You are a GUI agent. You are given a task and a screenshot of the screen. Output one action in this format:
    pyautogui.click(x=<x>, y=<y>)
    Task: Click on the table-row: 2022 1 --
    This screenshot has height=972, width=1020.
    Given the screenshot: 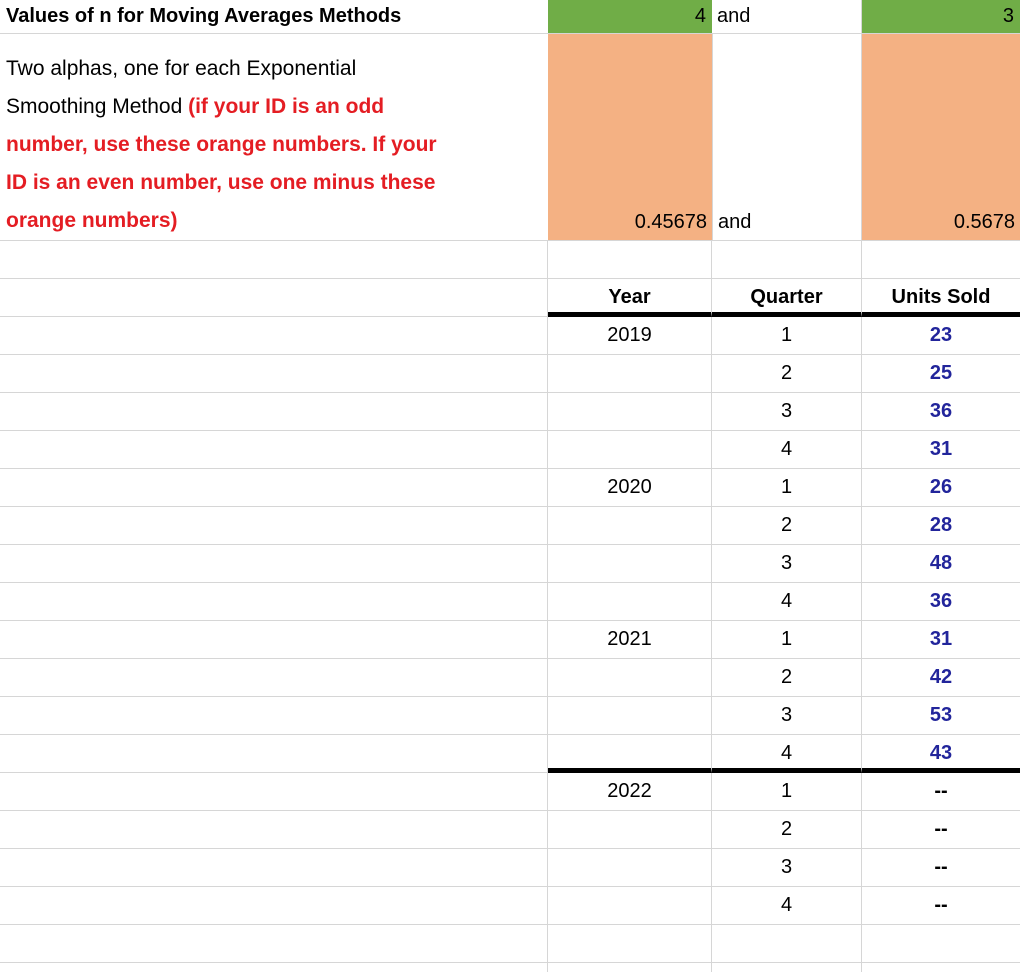 What is the action you would take?
    pyautogui.click(x=510, y=792)
    